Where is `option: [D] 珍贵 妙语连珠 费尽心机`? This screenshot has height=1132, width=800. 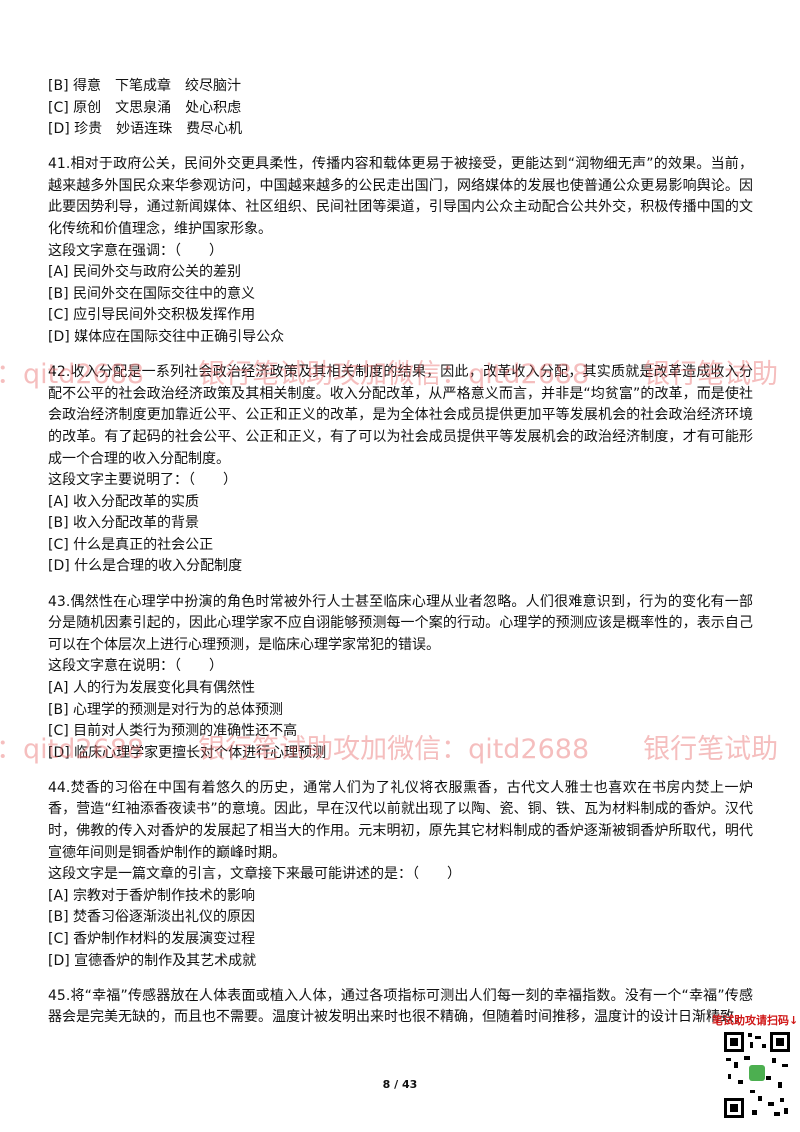
option: [D] 珍贵 妙语连珠 费尽心机 is located at coordinates (145, 129).